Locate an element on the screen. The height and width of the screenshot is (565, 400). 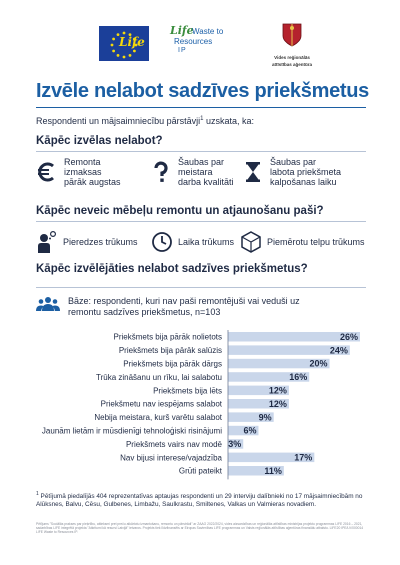
agency-name-line2: attīstības aģentūra is located at coordinates (291, 64).